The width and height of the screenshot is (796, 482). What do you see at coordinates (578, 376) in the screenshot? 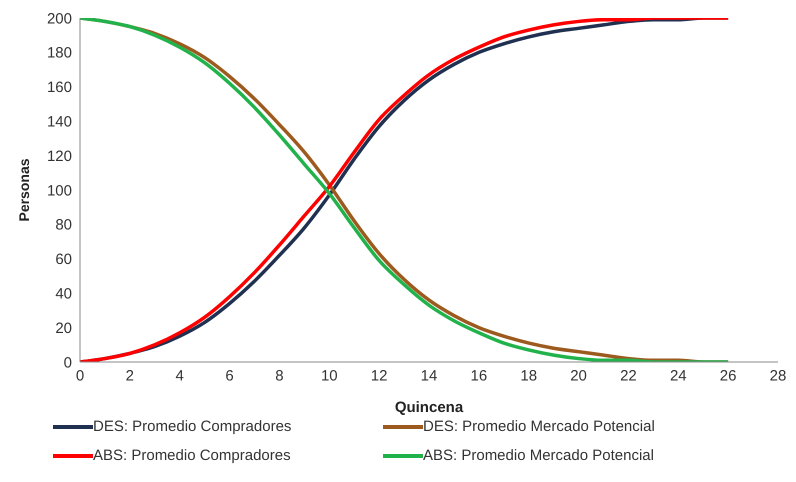
I see `x-tick-label: 20` at bounding box center [578, 376].